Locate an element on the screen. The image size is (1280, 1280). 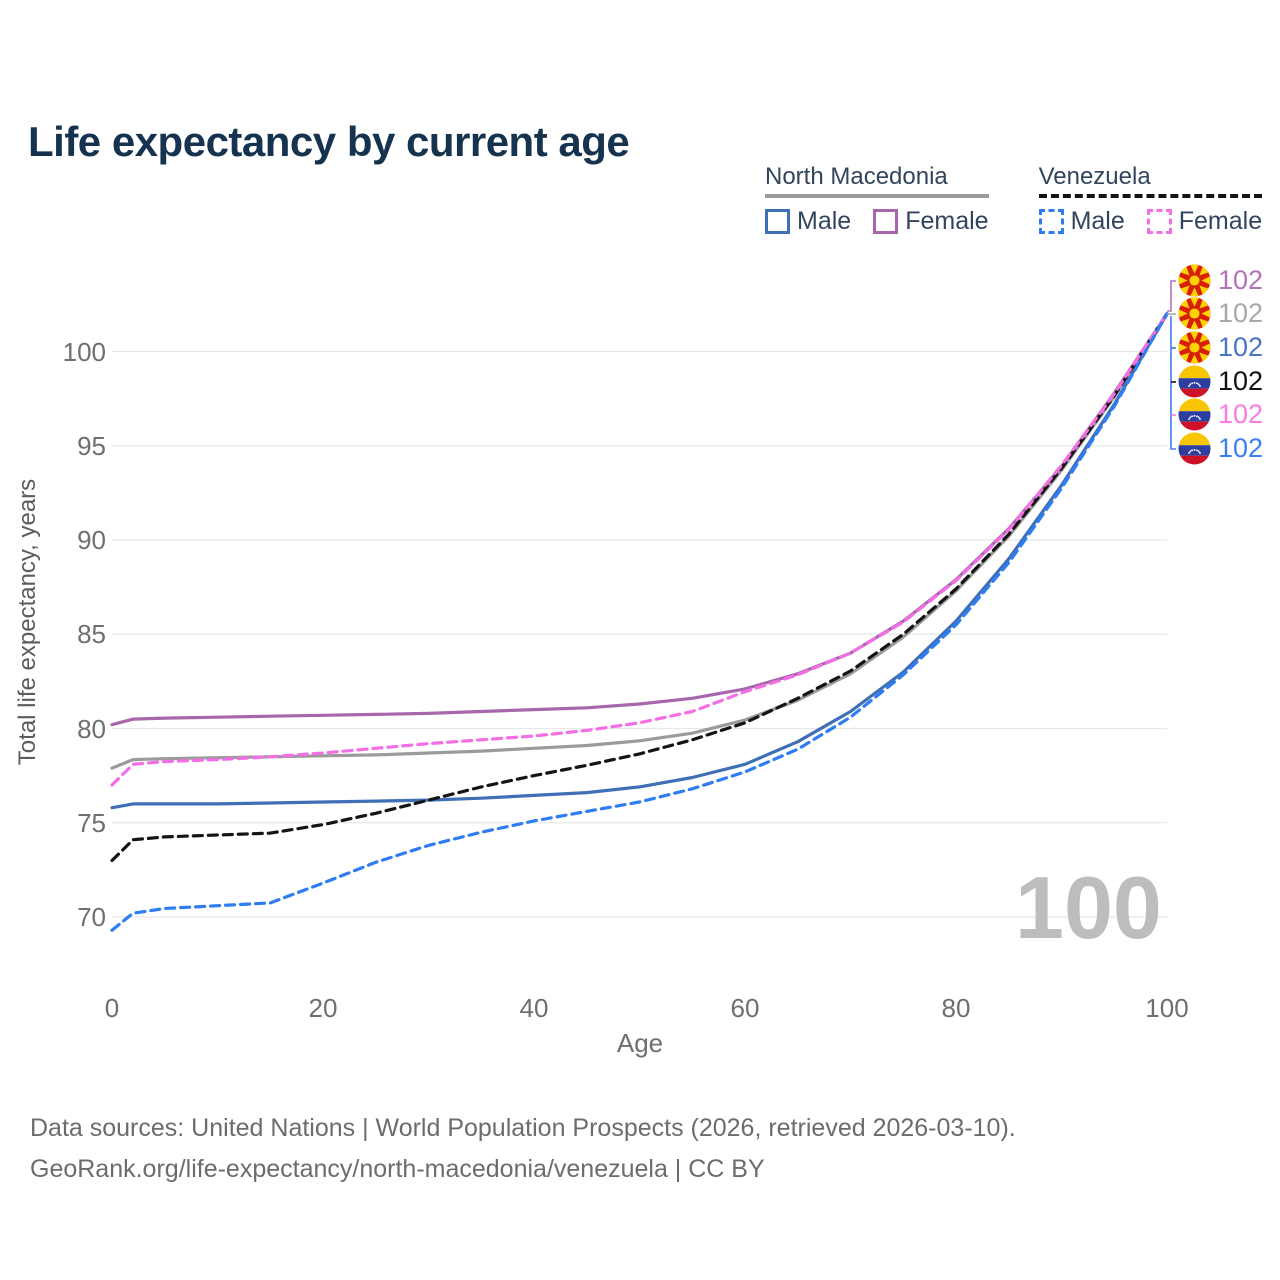
x-tick-label: 80 is located at coordinates (956, 1008).